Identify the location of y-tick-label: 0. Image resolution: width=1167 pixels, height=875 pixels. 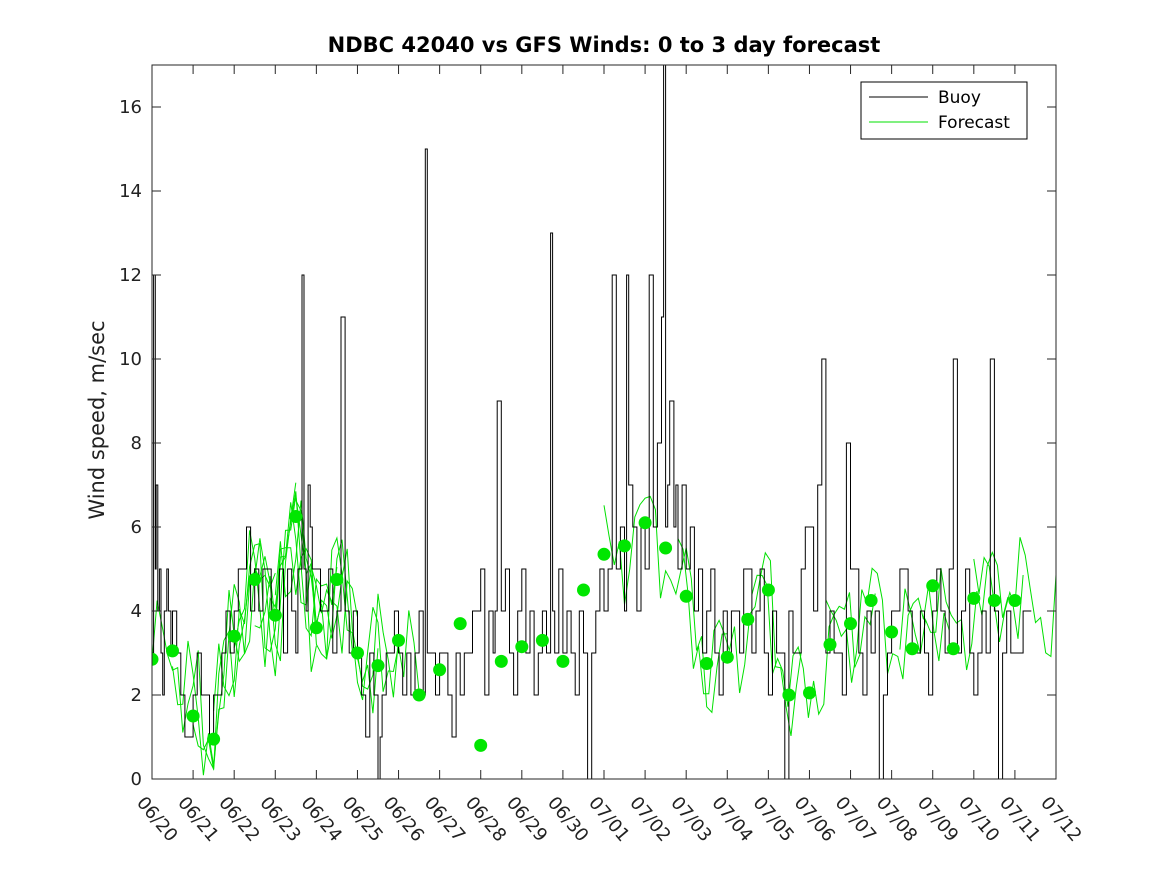
(136, 779).